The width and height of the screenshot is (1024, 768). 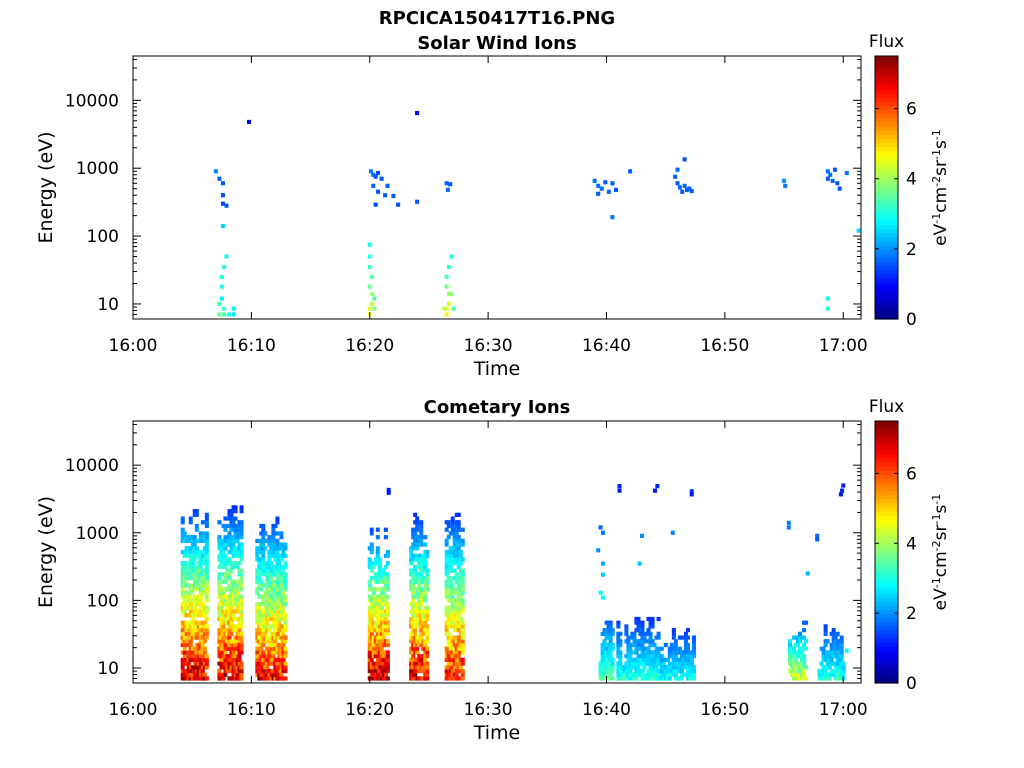 What do you see at coordinates (606, 346) in the screenshot?
I see `x-tick-label: 16:40` at bounding box center [606, 346].